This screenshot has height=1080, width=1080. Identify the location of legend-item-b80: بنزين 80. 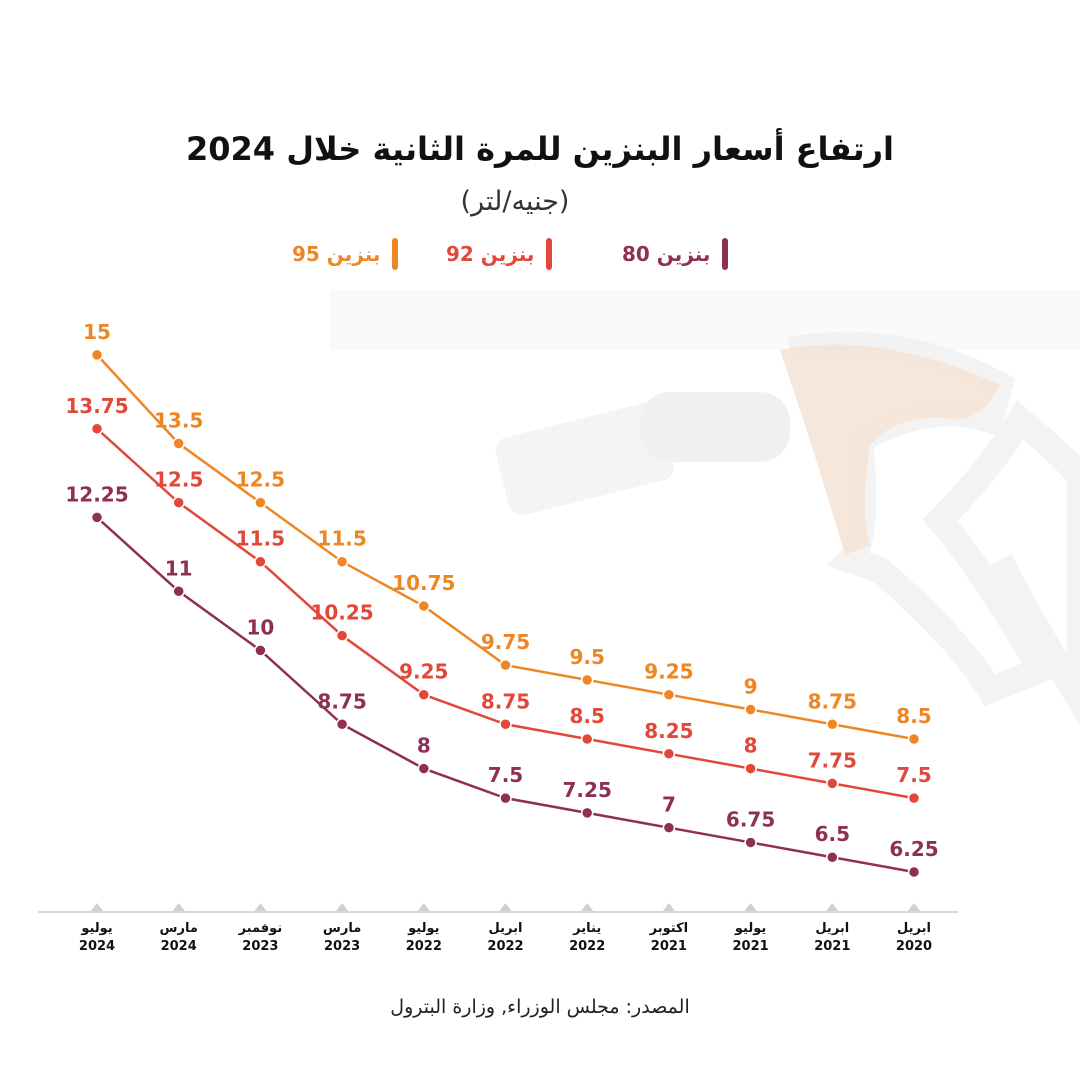
(675, 254).